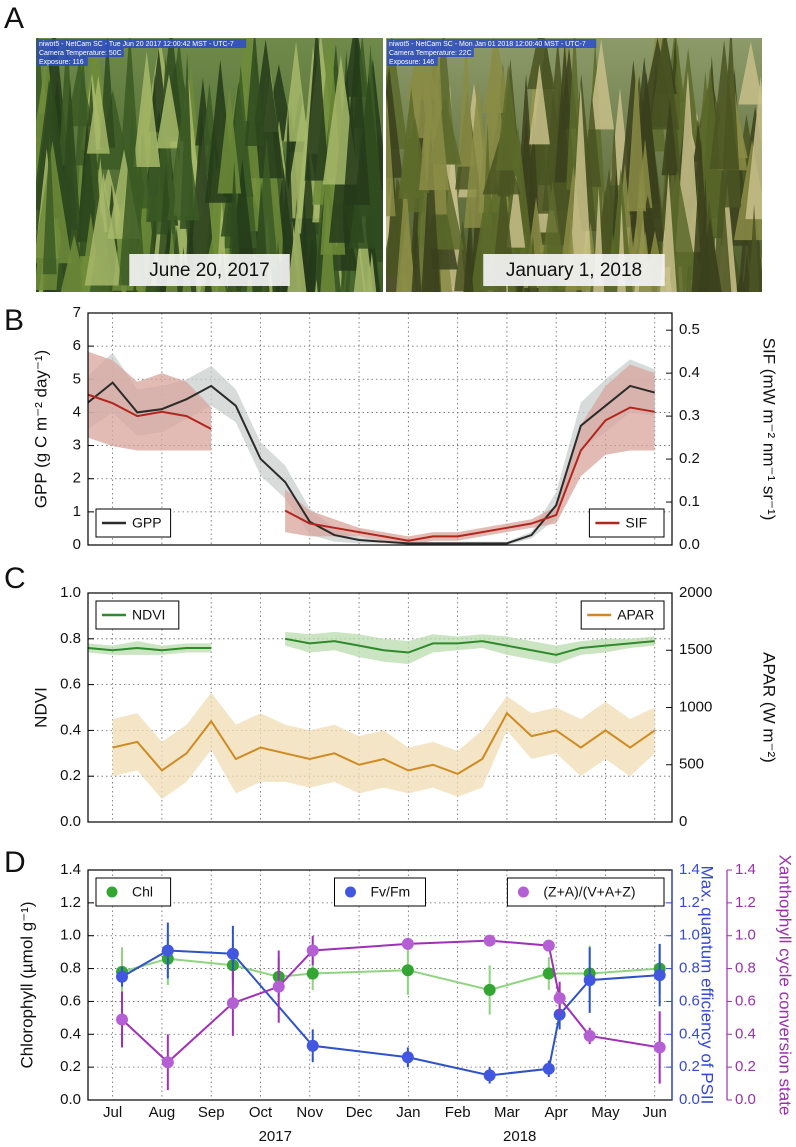  I want to click on x-tick-label: Dec, so click(359, 1112).